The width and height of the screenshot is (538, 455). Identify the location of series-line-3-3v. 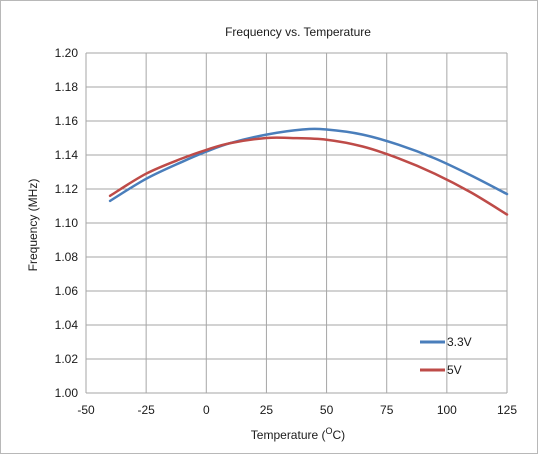
(308, 165).